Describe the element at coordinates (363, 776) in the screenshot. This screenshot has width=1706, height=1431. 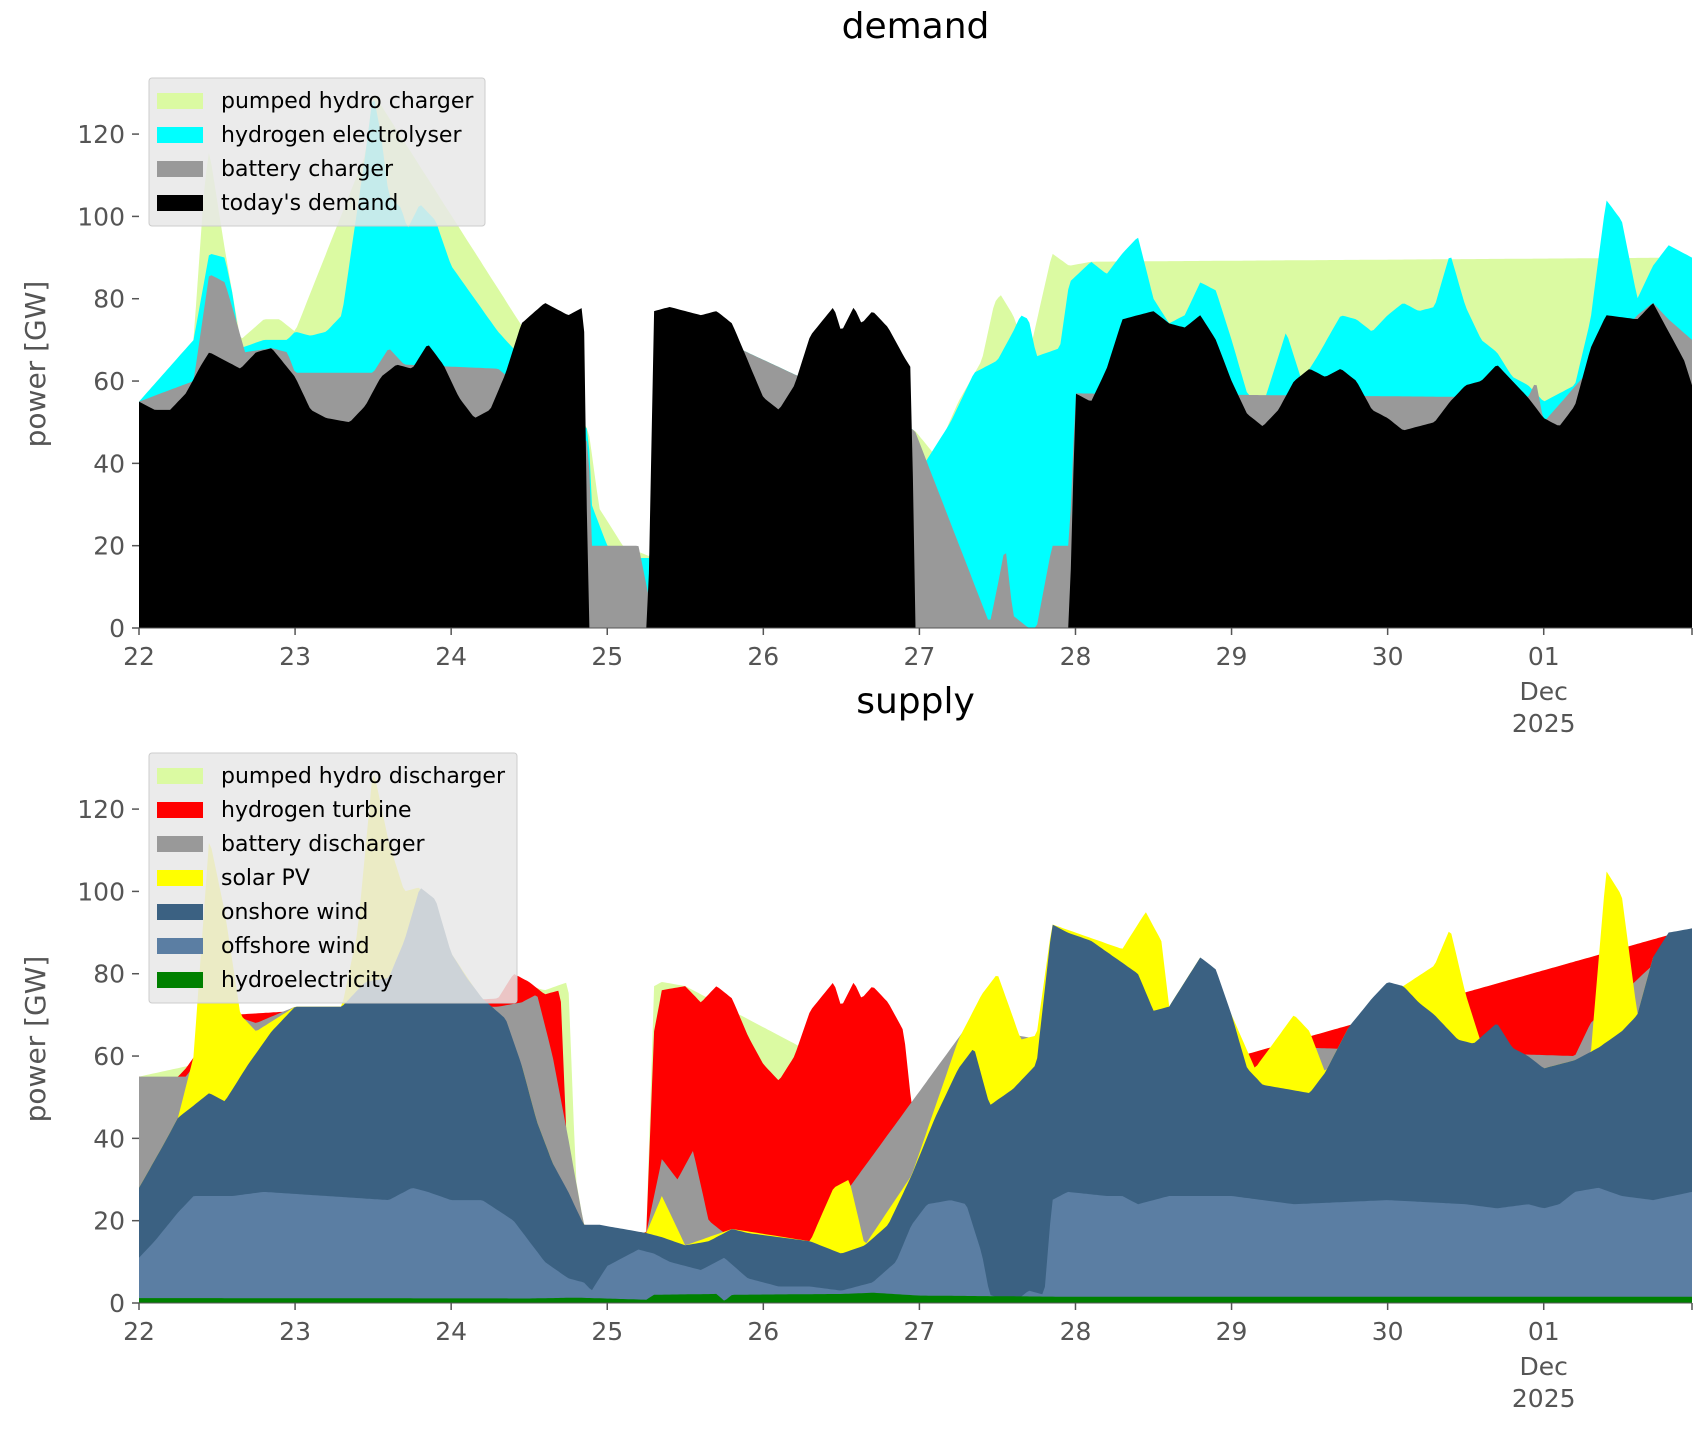
I see `legend-label: pumped hydro discharger` at that location.